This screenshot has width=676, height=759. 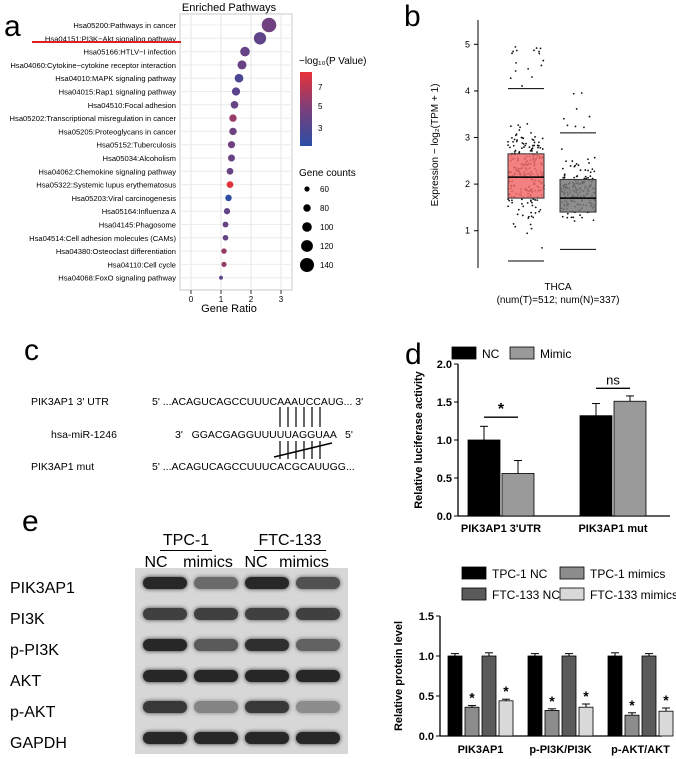 I want to click on y-tick-label: 0.5, so click(x=444, y=479).